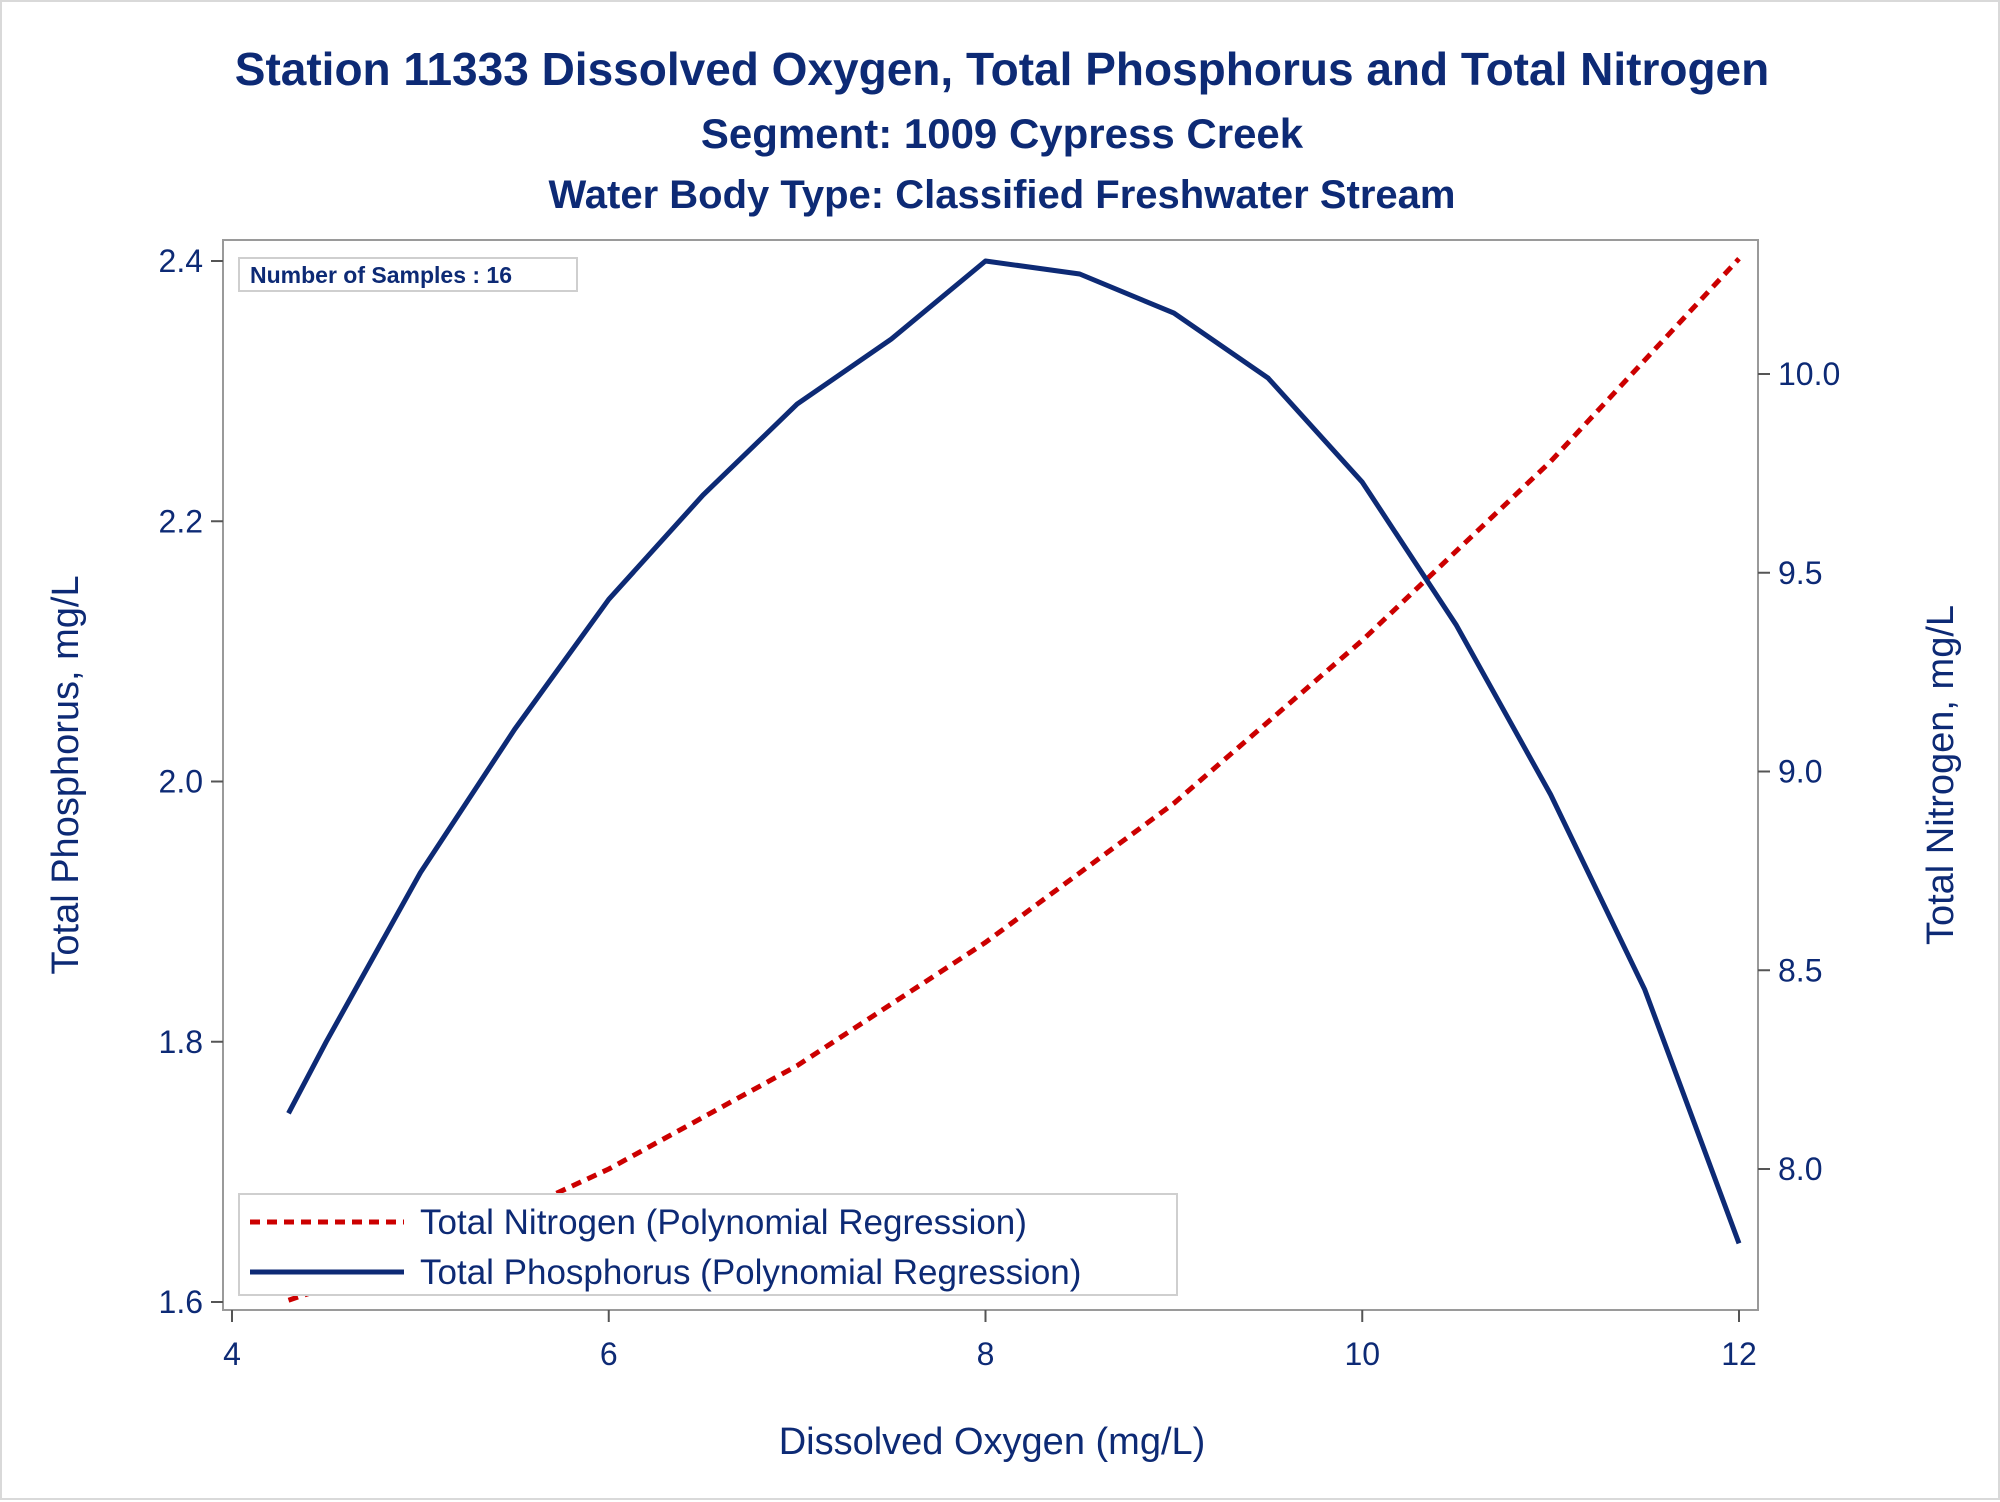  What do you see at coordinates (181, 1042) in the screenshot?
I see `y-tick-label: 1.8` at bounding box center [181, 1042].